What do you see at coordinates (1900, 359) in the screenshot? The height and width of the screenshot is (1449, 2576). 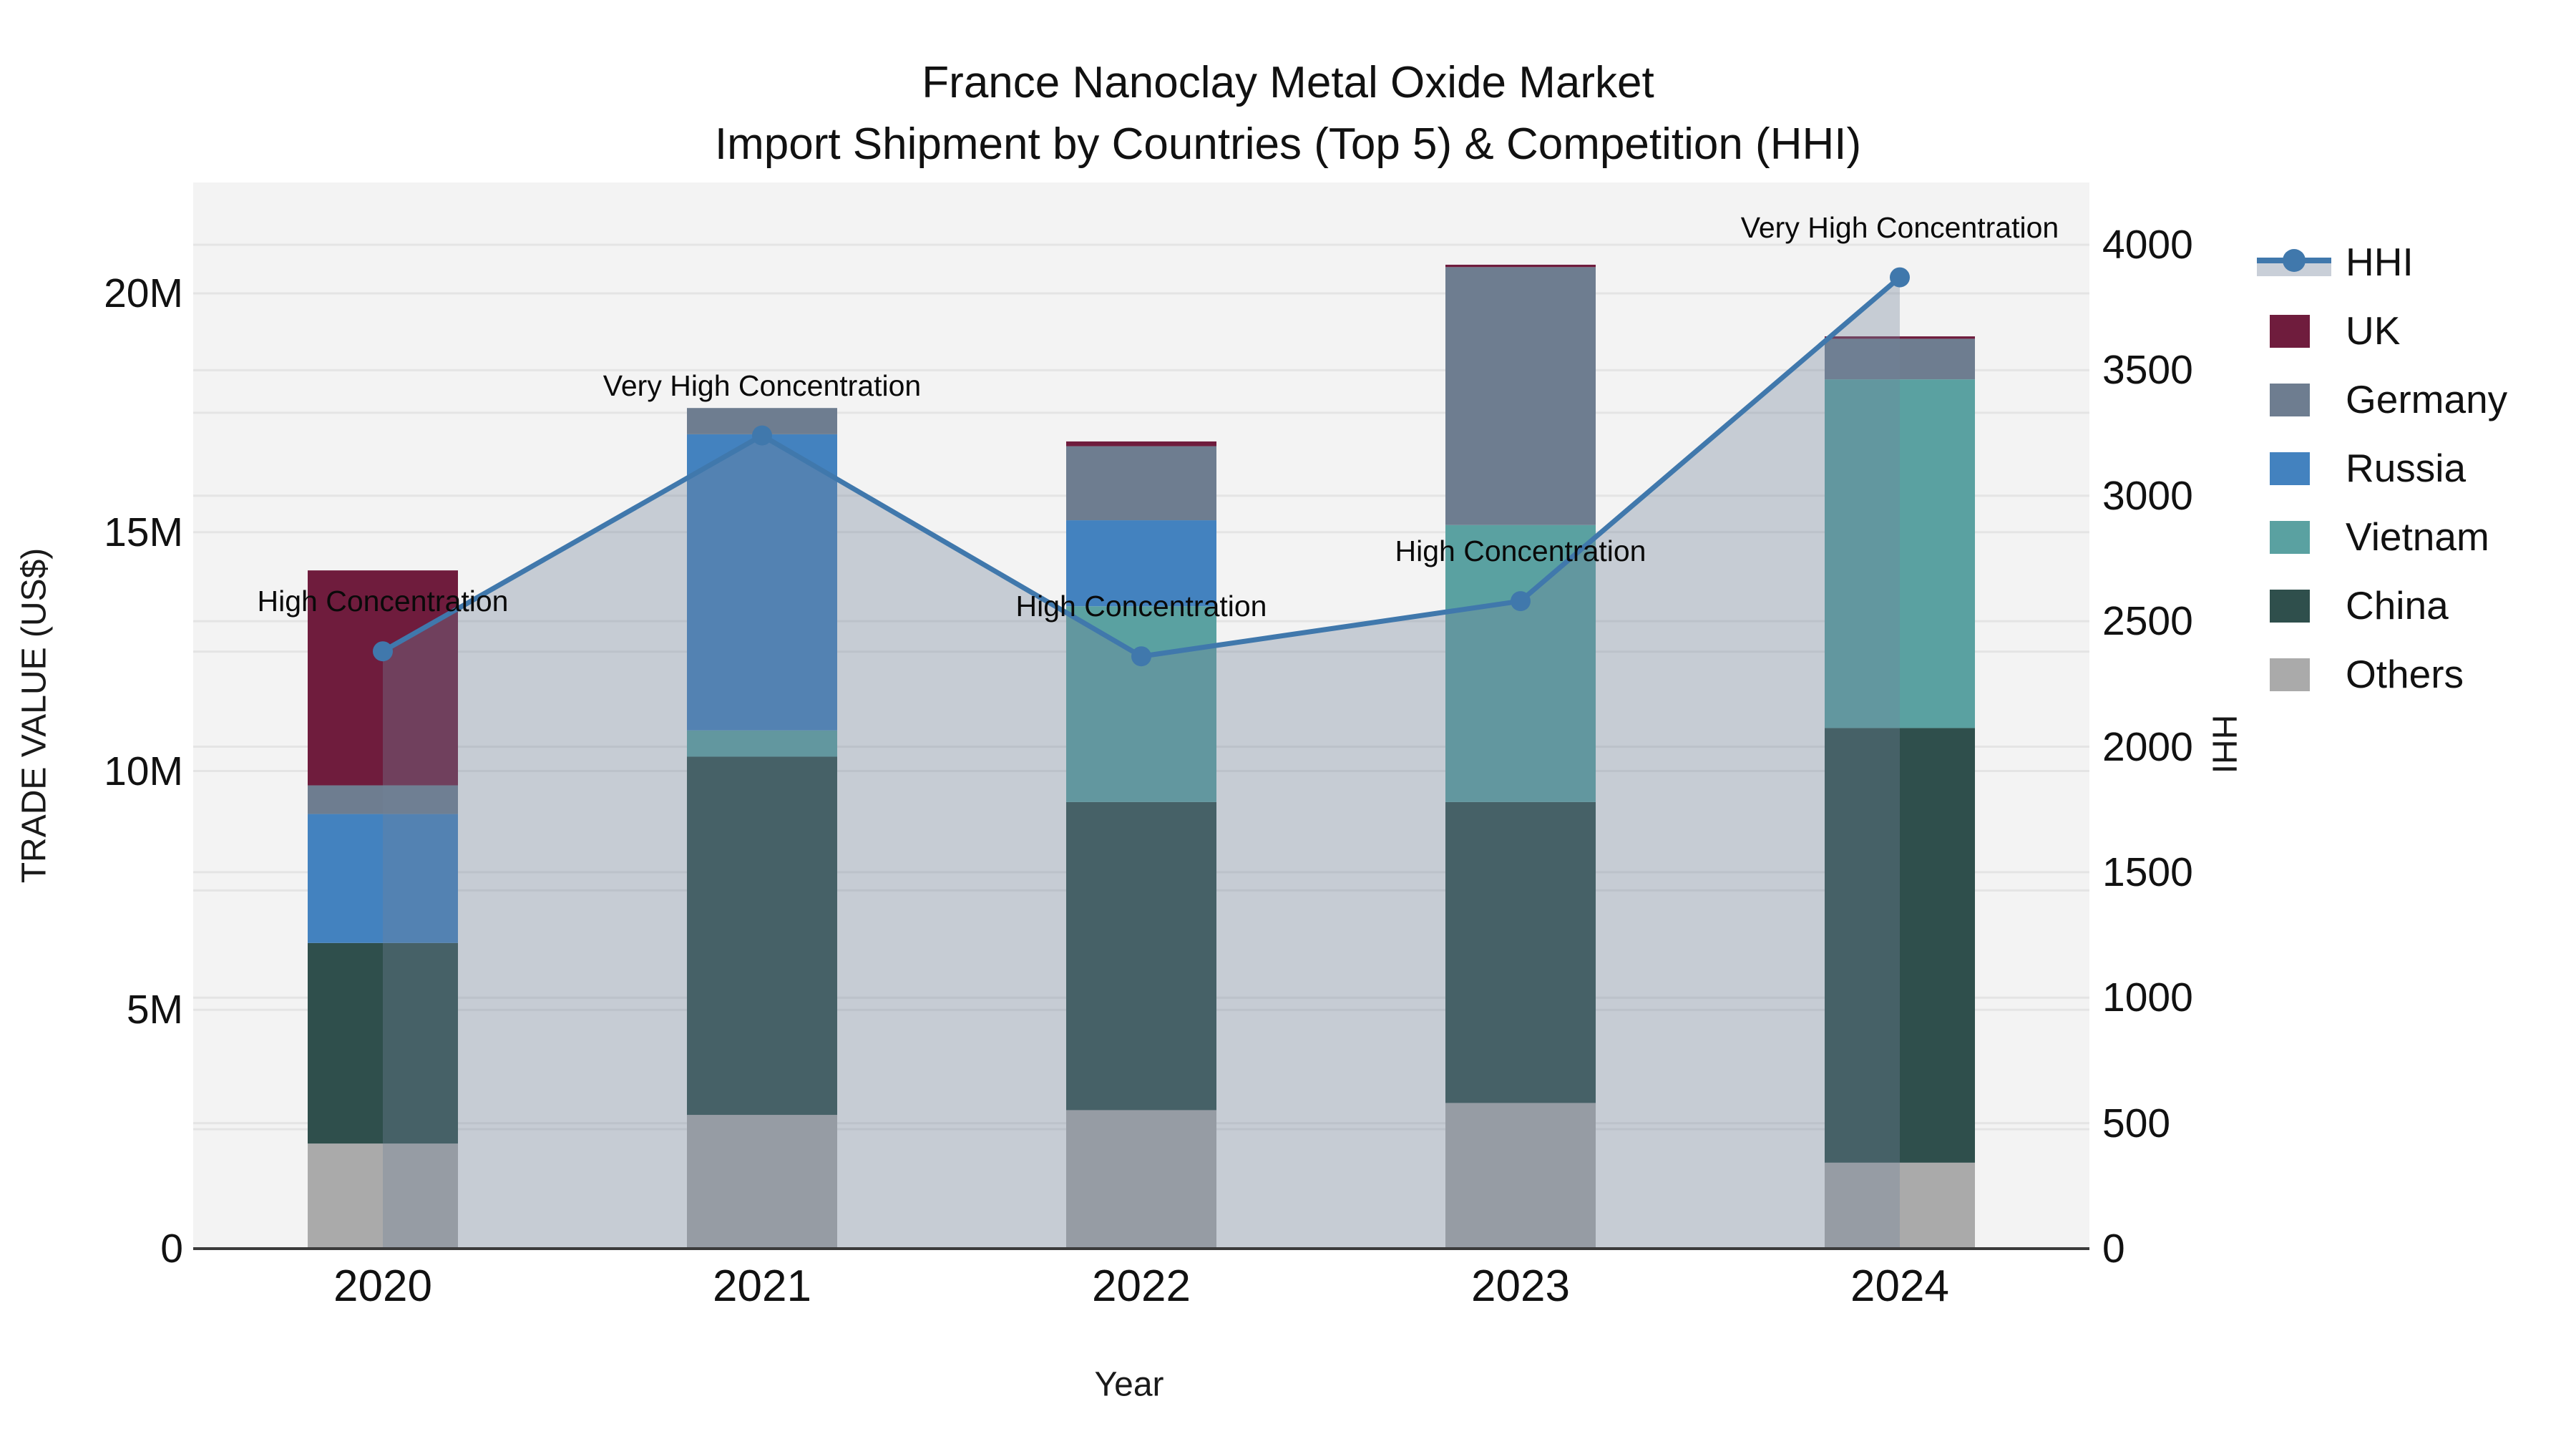 I see `bar-segment-germany-2024` at bounding box center [1900, 359].